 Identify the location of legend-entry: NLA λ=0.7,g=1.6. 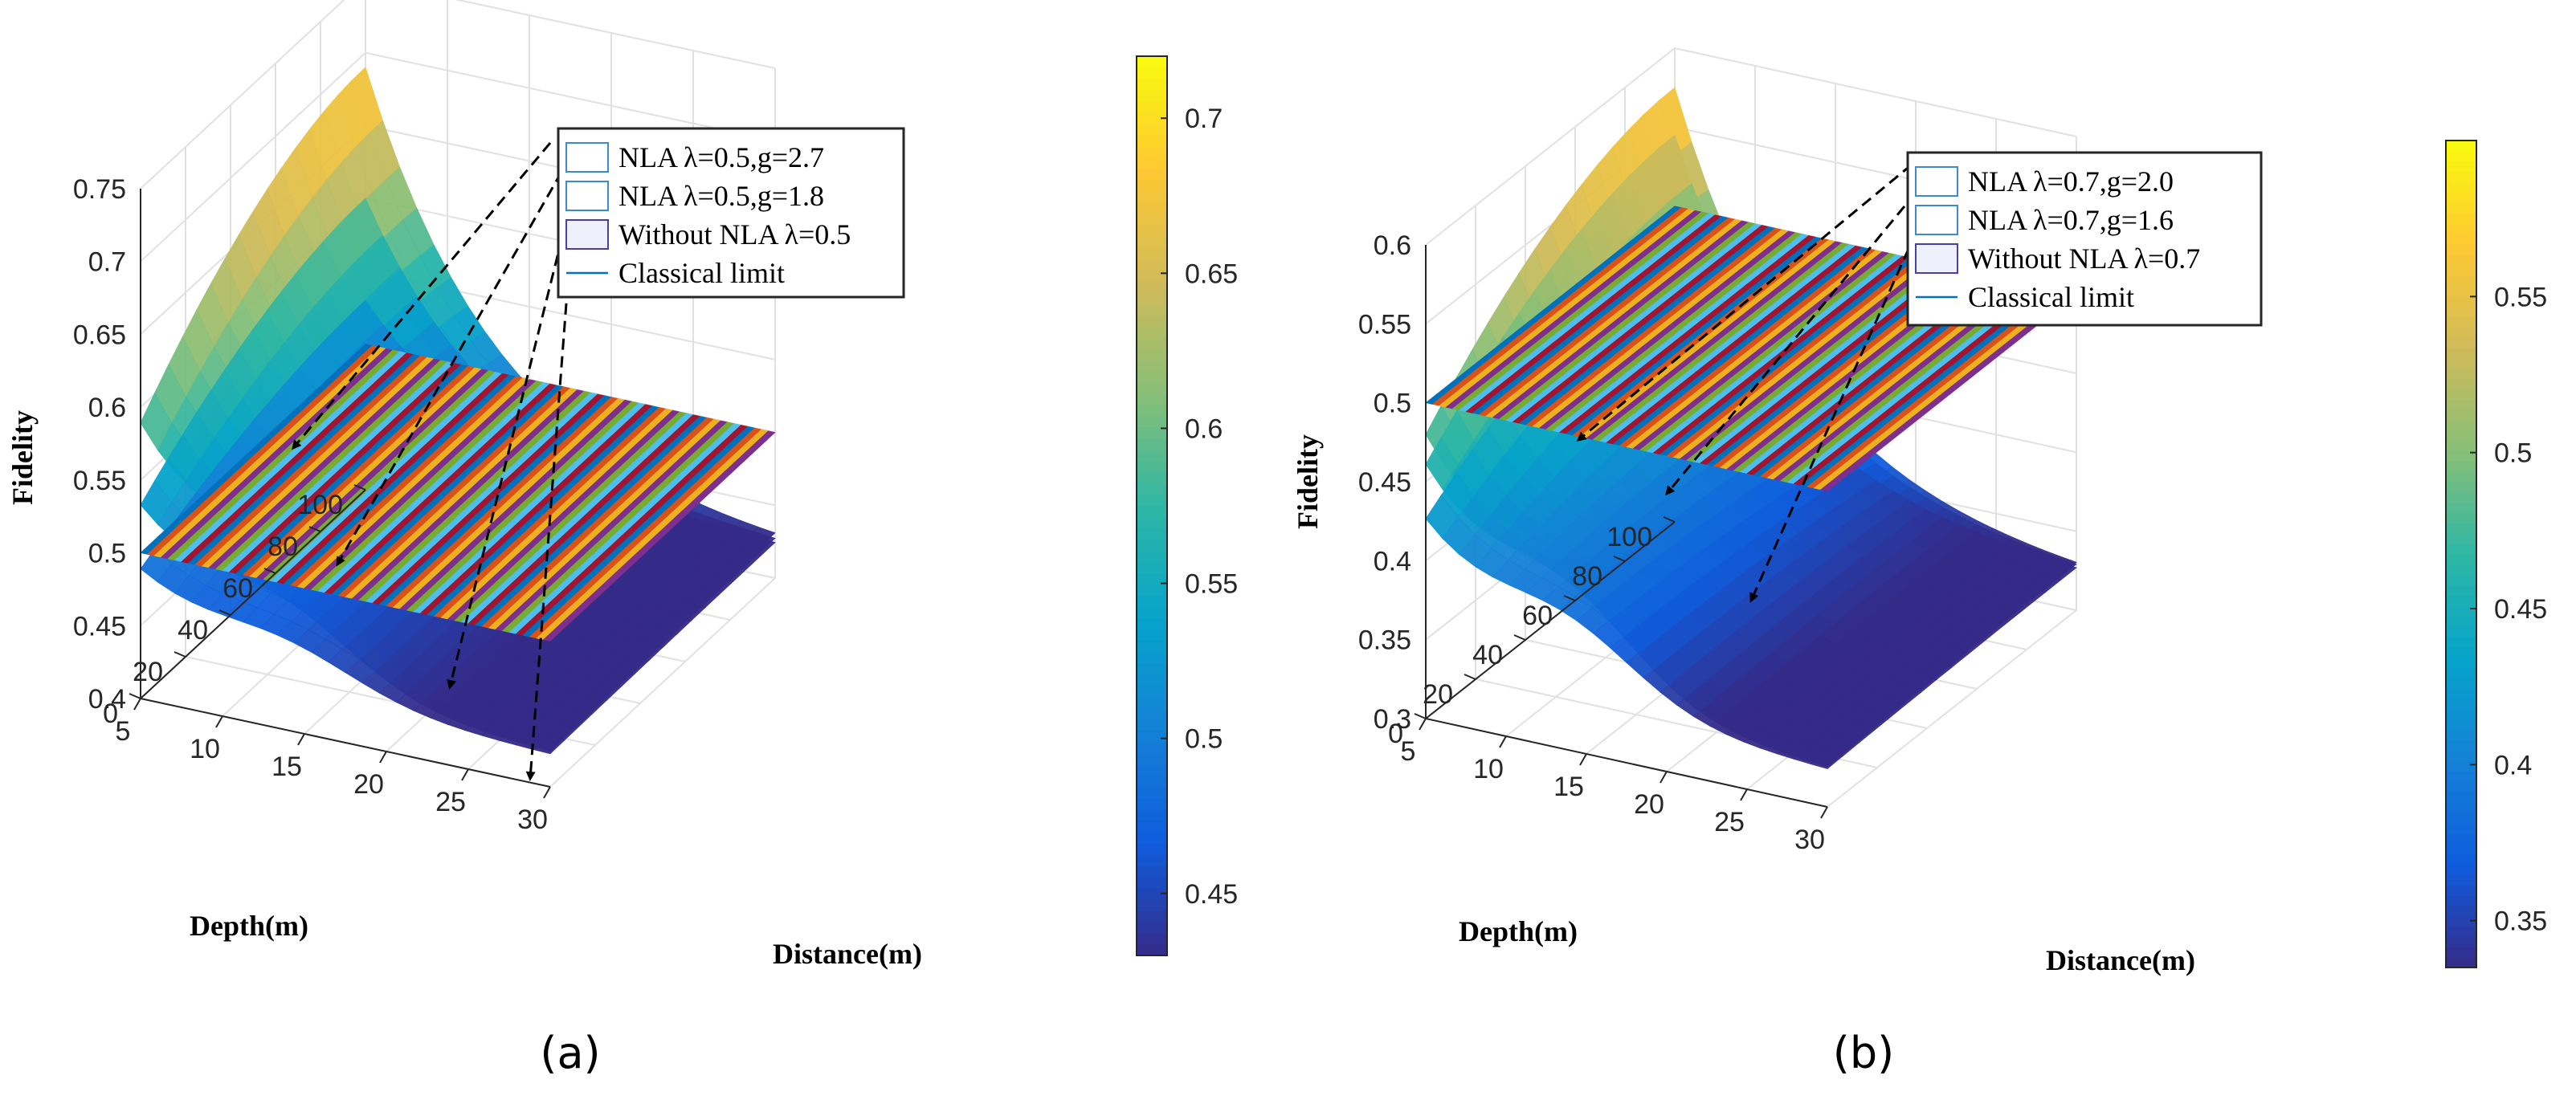
(2071, 220).